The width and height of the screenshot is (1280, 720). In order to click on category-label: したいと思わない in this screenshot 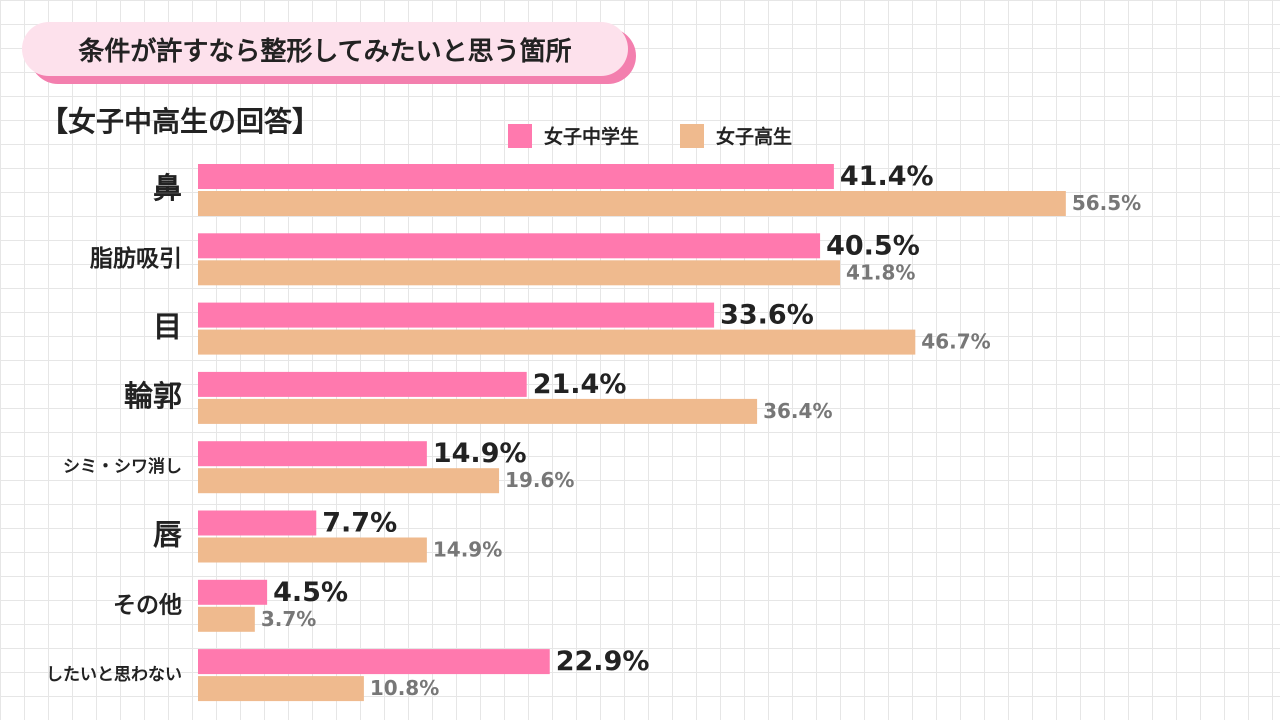, I will do `click(114, 675)`.